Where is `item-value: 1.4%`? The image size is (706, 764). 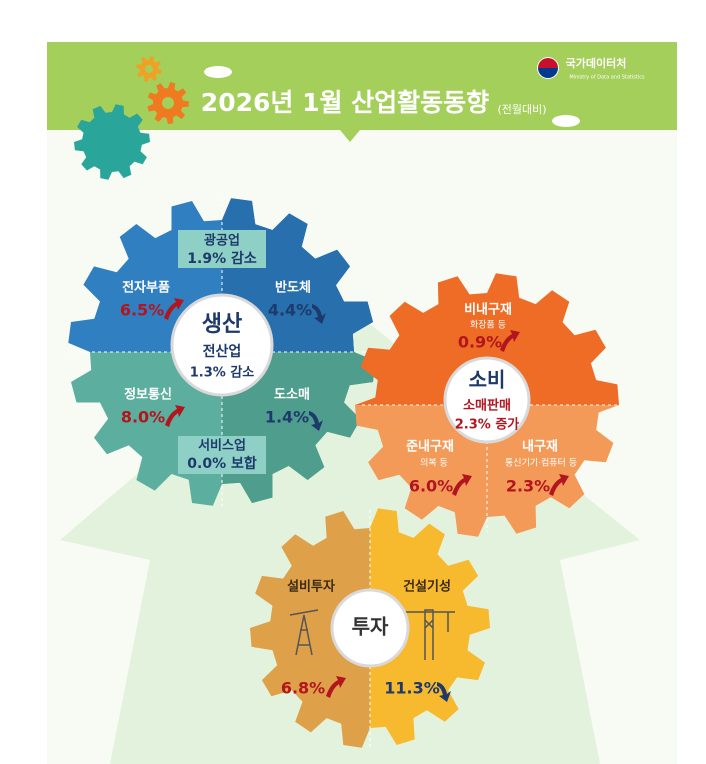 item-value: 1.4% is located at coordinates (287, 417).